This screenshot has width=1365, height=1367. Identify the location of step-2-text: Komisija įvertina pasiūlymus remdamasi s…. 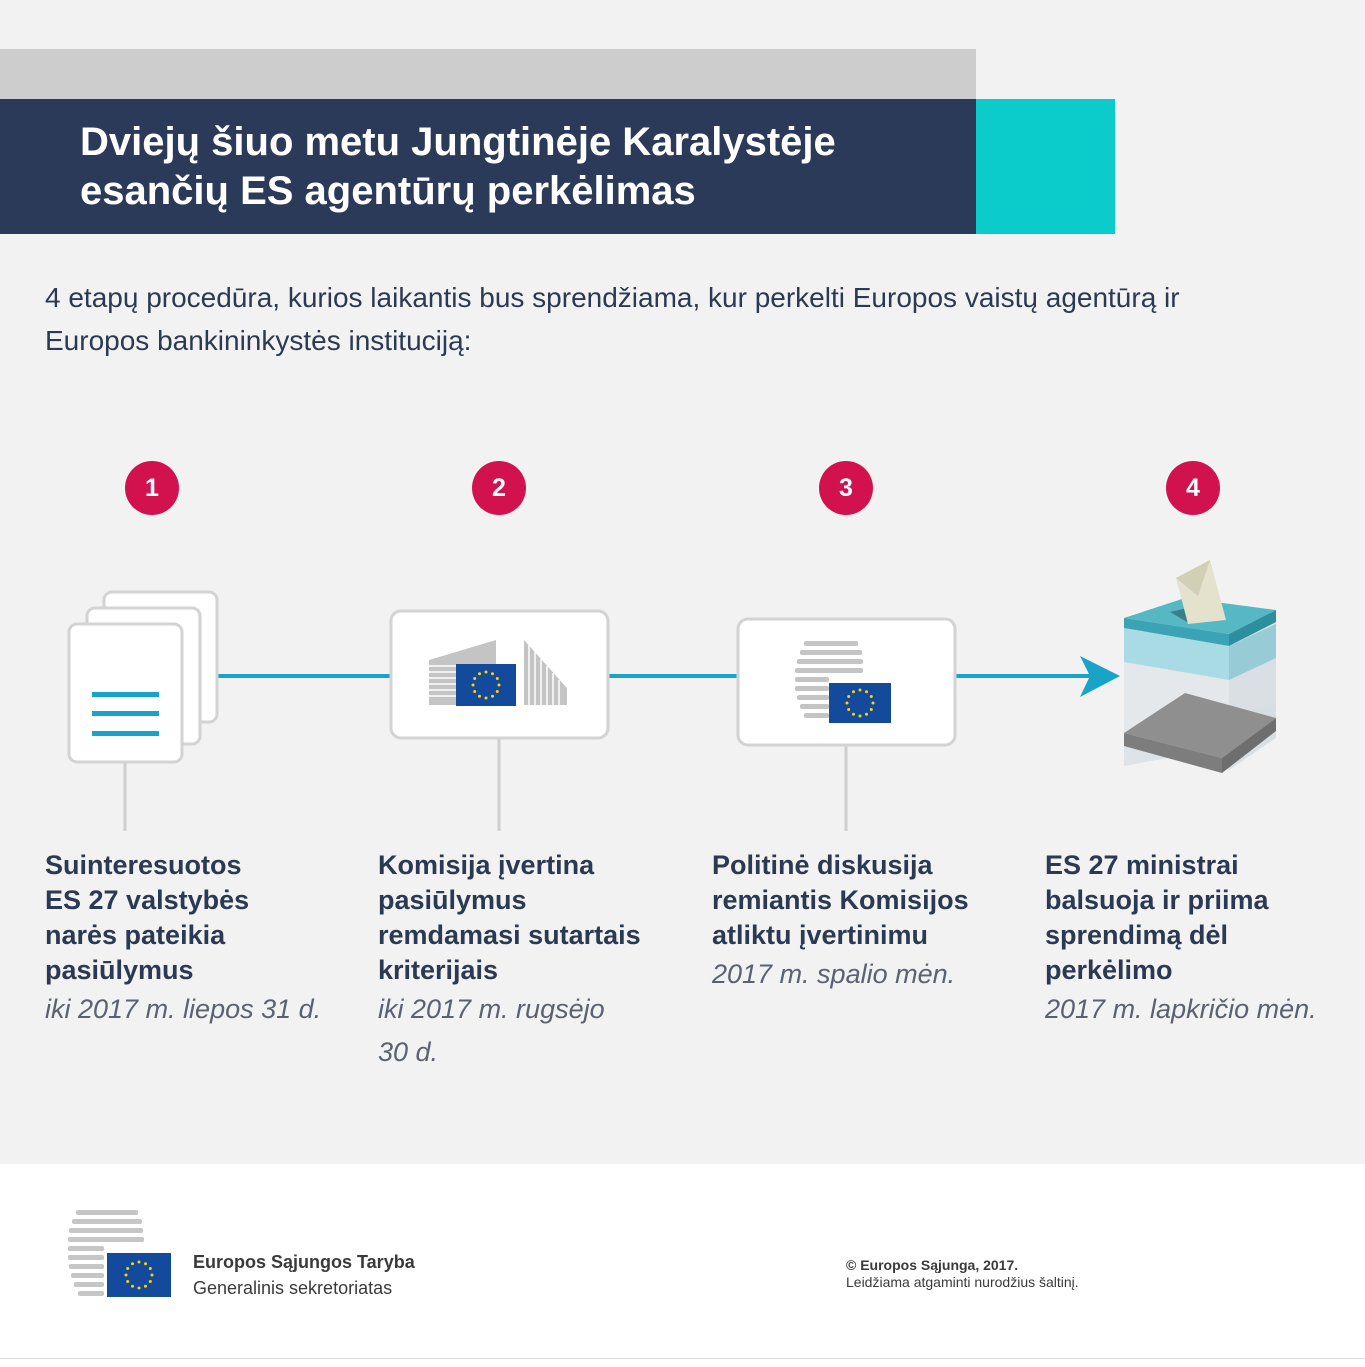
(528, 961).